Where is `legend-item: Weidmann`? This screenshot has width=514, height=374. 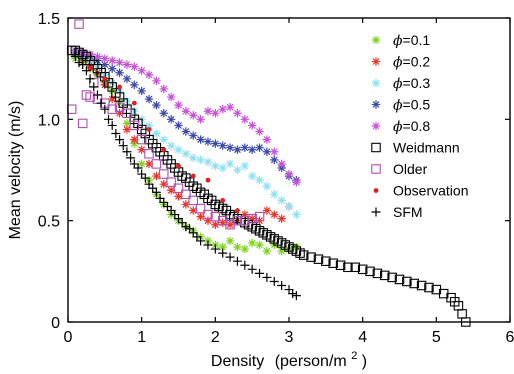
legend-item: Weidmann is located at coordinates (415, 148).